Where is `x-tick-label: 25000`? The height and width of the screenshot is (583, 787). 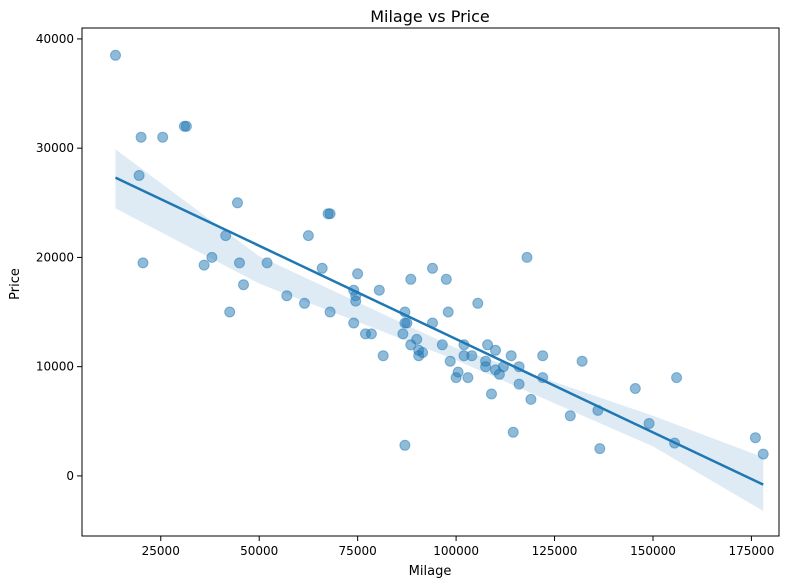
x-tick-label: 25000 is located at coordinates (161, 551).